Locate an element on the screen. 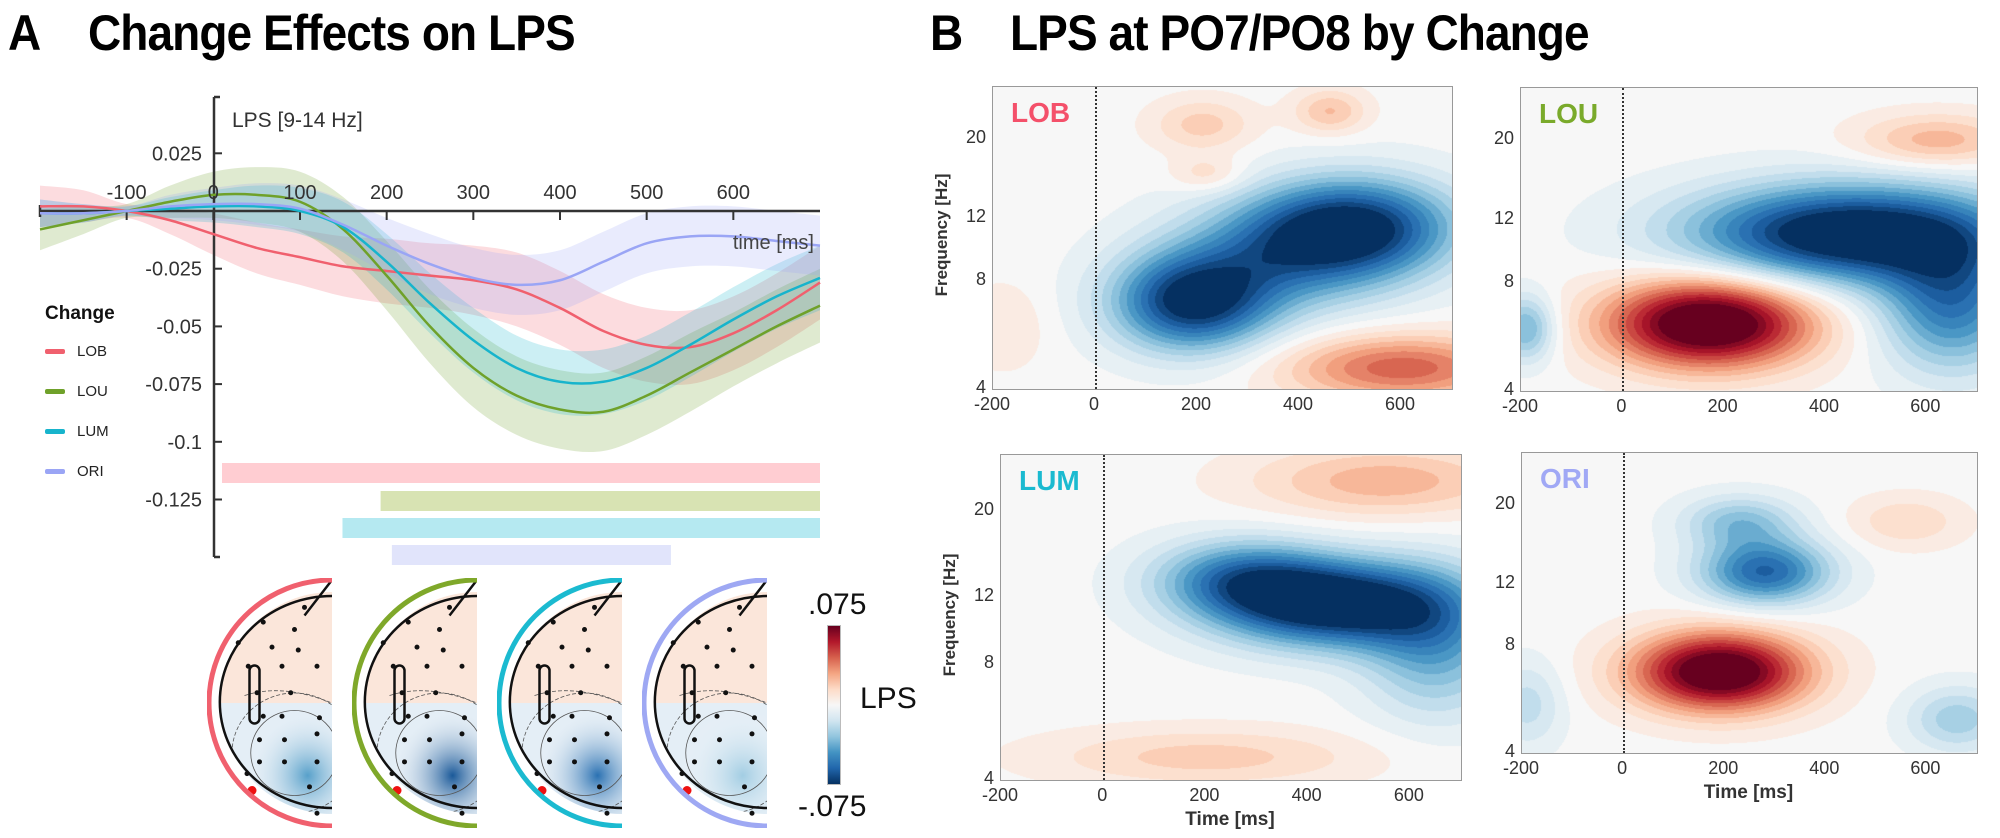  legend-label: ORI is located at coordinates (90, 471).